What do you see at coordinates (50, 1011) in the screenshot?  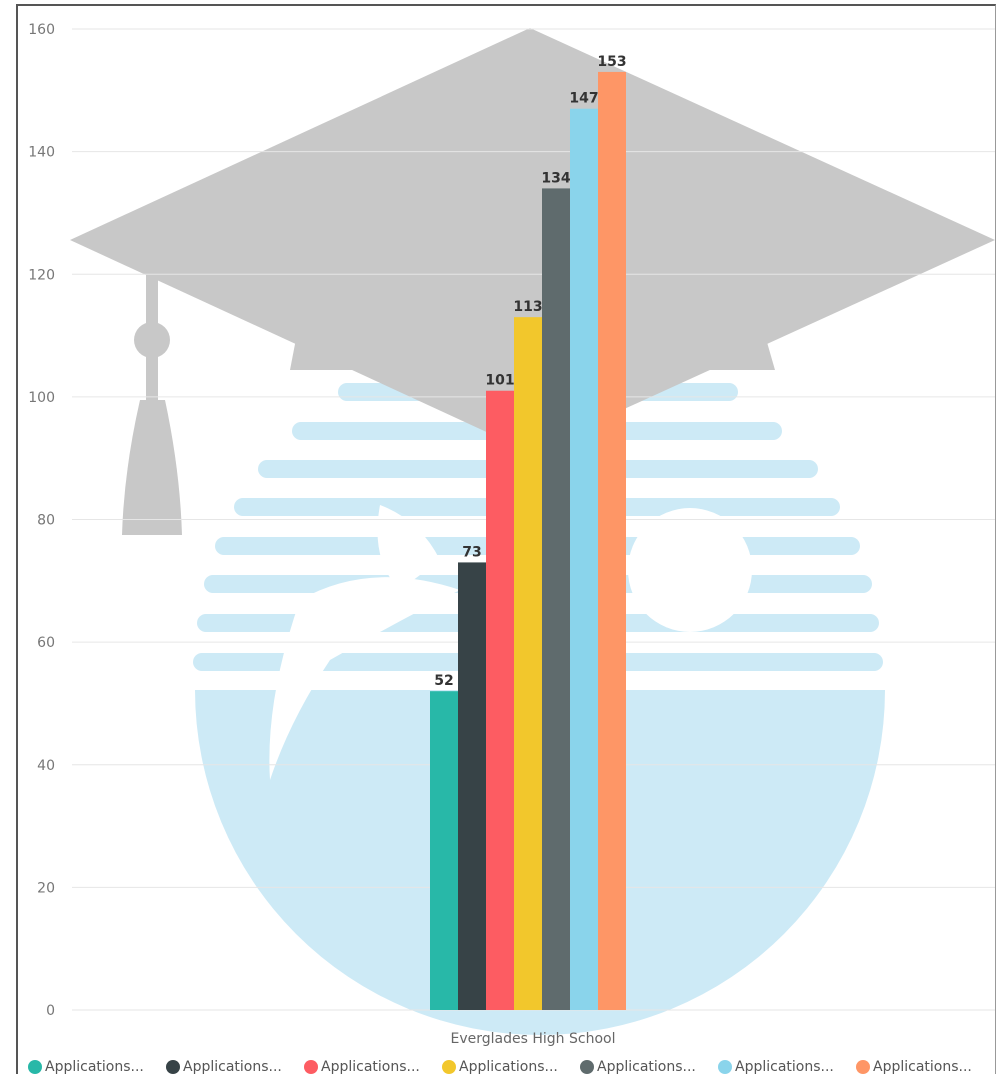 I see `y-tick-label: 0` at bounding box center [50, 1011].